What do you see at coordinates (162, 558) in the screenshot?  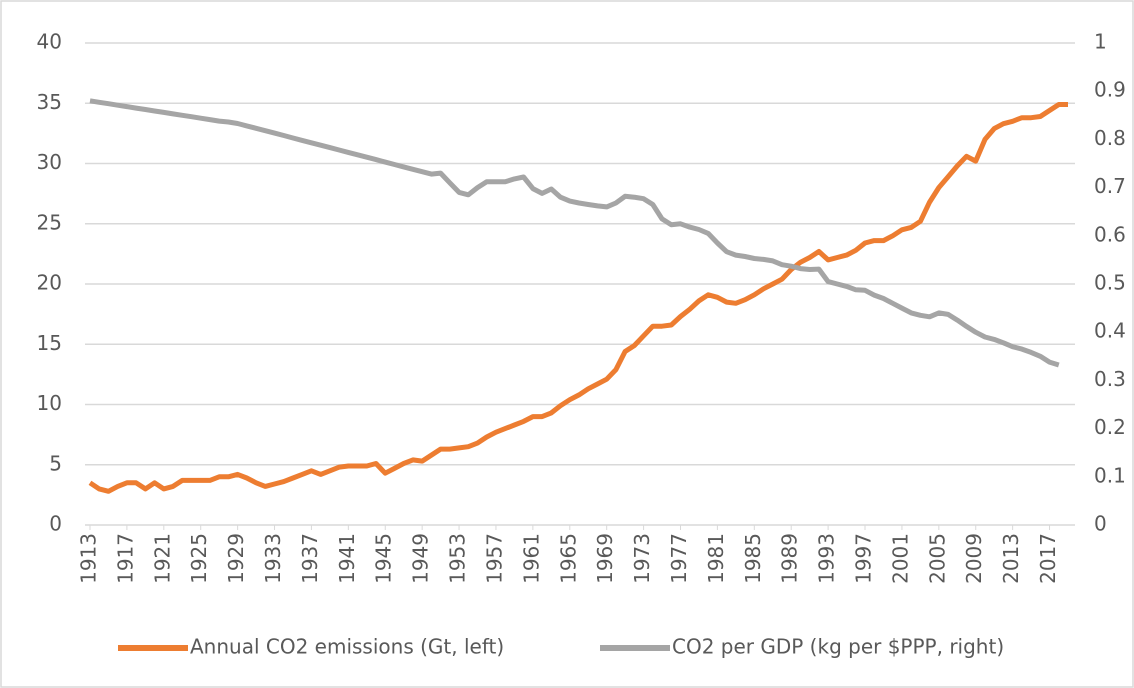 I see `x-tick-label: 1921` at bounding box center [162, 558].